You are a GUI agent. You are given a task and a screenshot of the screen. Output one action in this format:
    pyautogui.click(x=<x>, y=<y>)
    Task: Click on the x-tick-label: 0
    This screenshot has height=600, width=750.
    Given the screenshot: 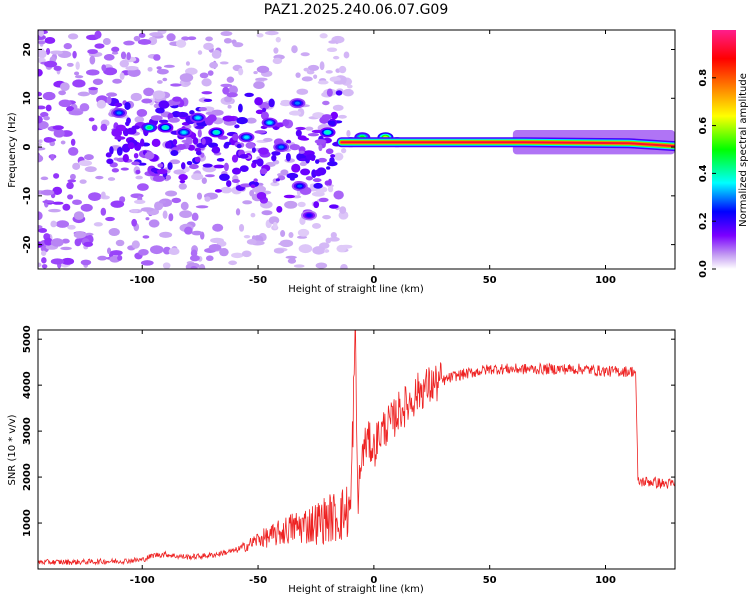 What is the action you would take?
    pyautogui.click(x=373, y=280)
    